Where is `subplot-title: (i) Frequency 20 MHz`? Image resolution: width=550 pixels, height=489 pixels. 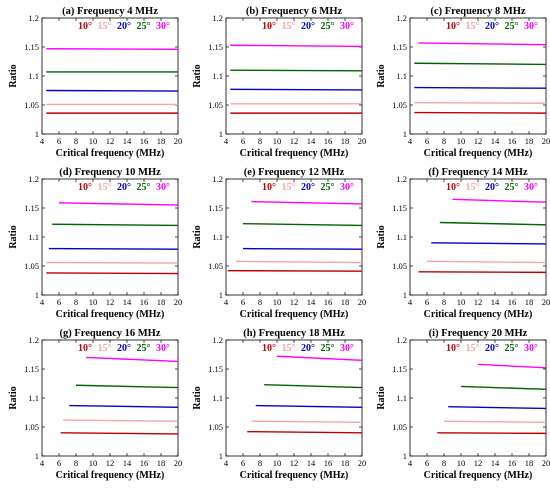 subplot-title: (i) Frequency 20 MHz is located at coordinates (478, 333).